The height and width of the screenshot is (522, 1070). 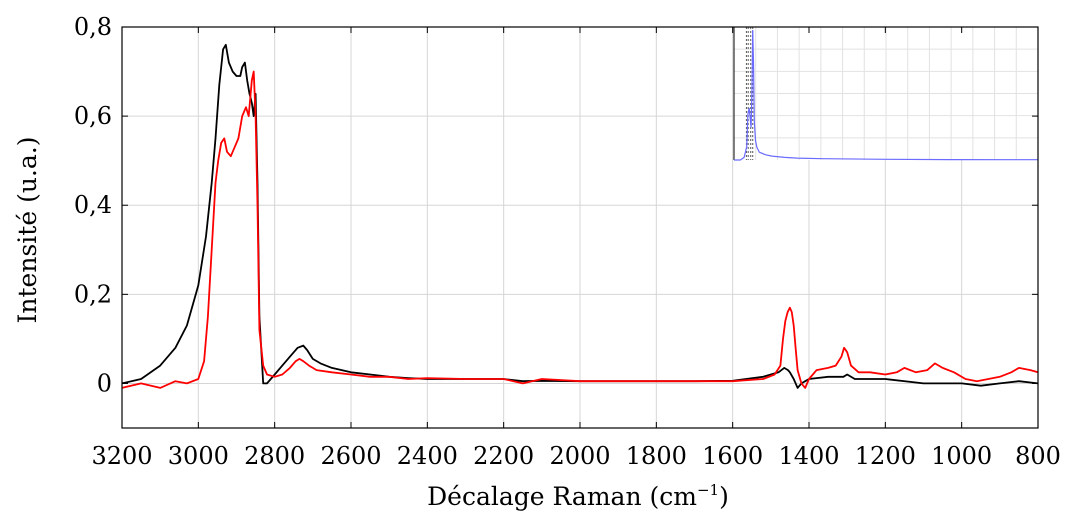 I want to click on x-tick-label: 2800, so click(x=274, y=456).